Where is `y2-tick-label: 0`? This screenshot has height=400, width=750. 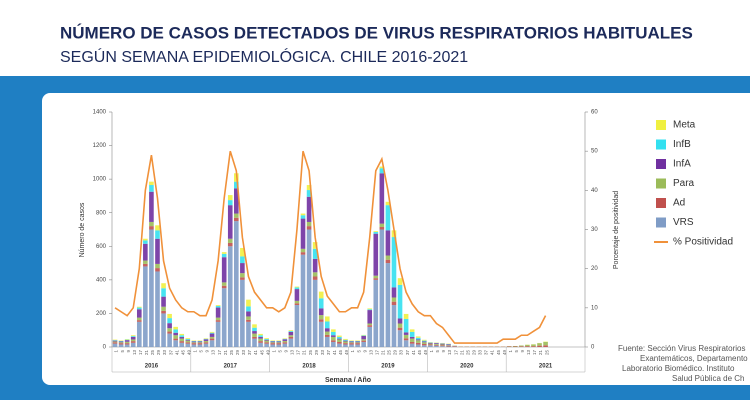
y2-tick-label: 0 is located at coordinates (593, 348).